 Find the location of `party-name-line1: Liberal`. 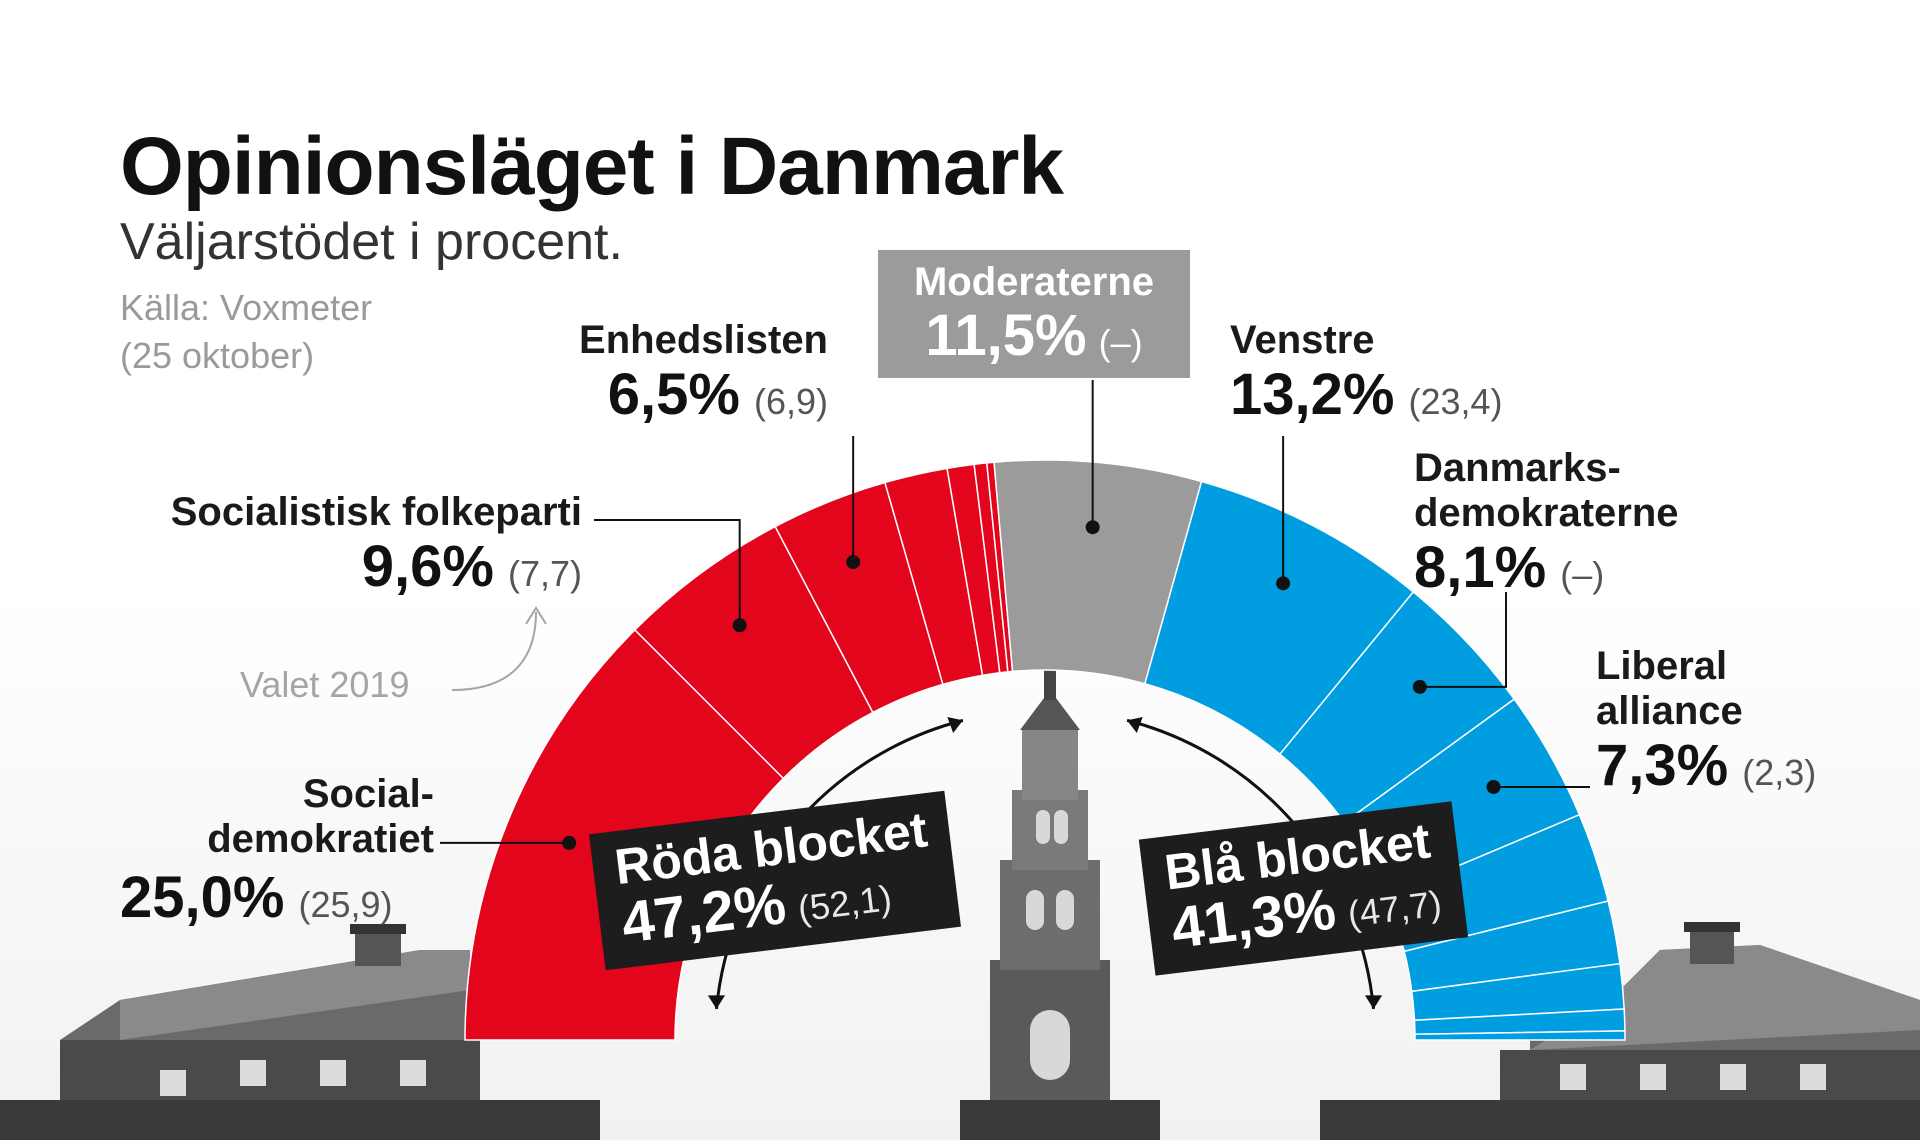

party-name-line1: Liberal is located at coordinates (1662, 666).